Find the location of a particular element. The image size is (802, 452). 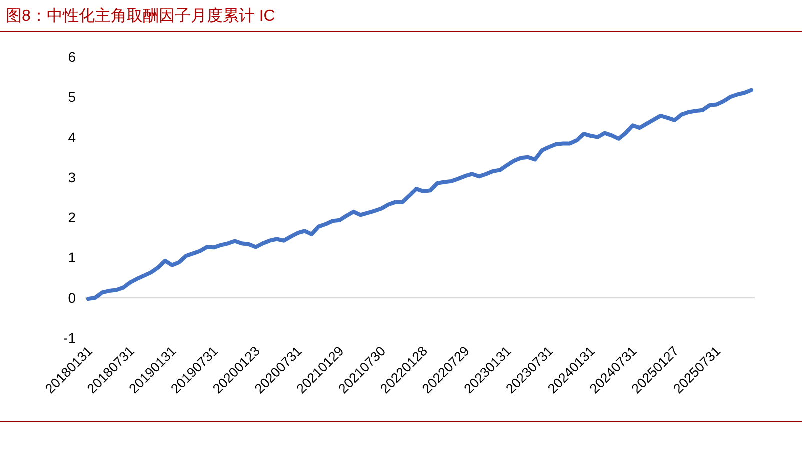

y-tick-label: 0 is located at coordinates (72, 298).